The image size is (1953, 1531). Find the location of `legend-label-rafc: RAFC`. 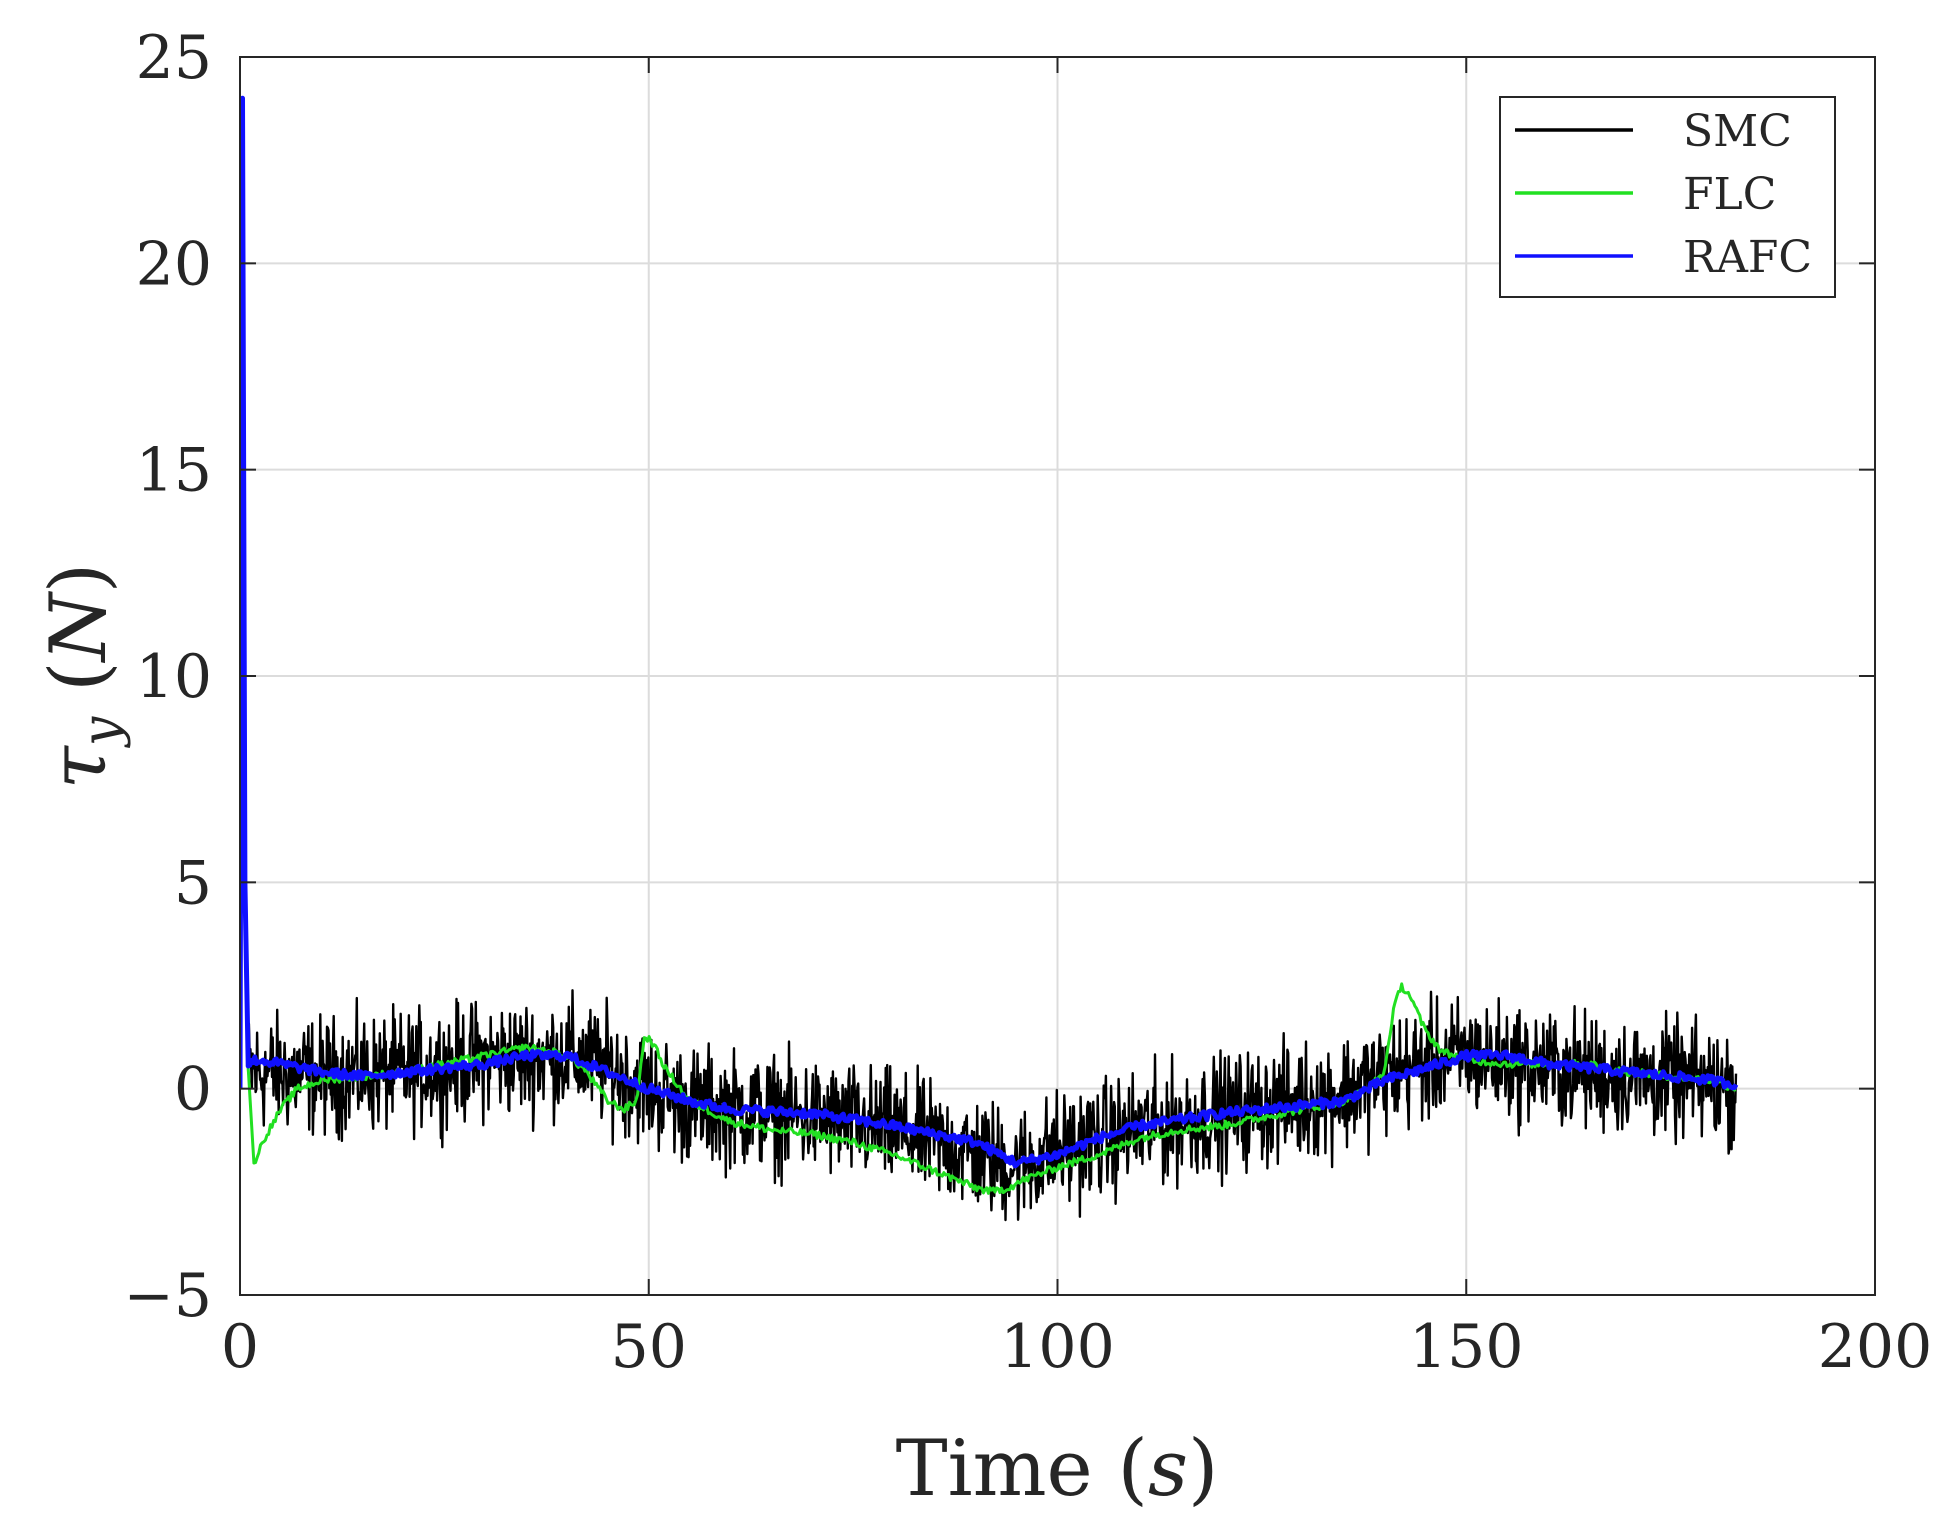

legend-label-rafc: RAFC is located at coordinates (1747, 257).